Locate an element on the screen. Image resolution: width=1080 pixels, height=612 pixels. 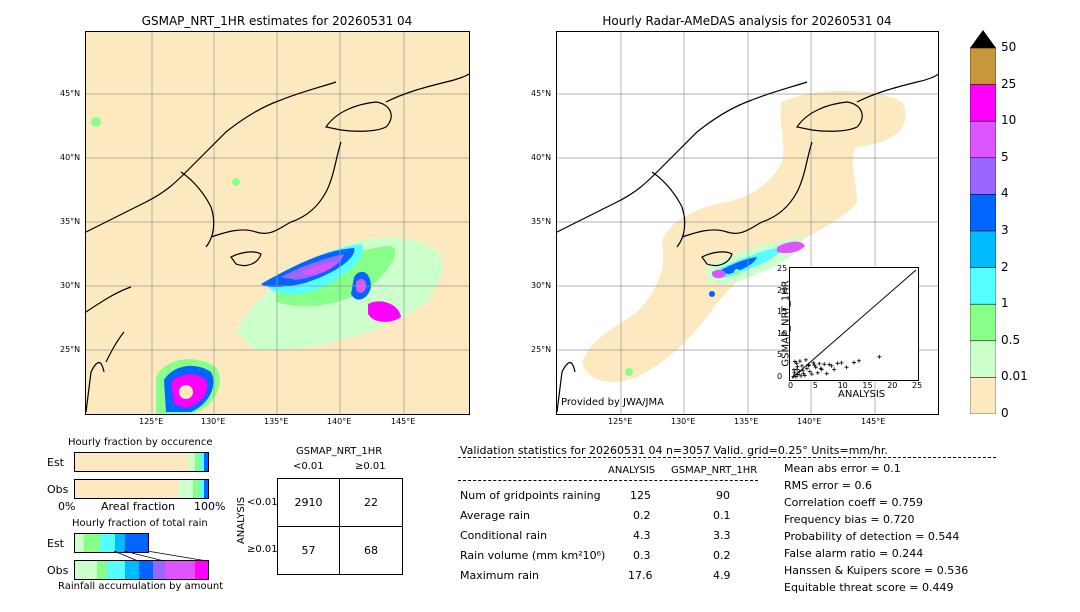
left-lat-30: 30°N is located at coordinates (70, 285).